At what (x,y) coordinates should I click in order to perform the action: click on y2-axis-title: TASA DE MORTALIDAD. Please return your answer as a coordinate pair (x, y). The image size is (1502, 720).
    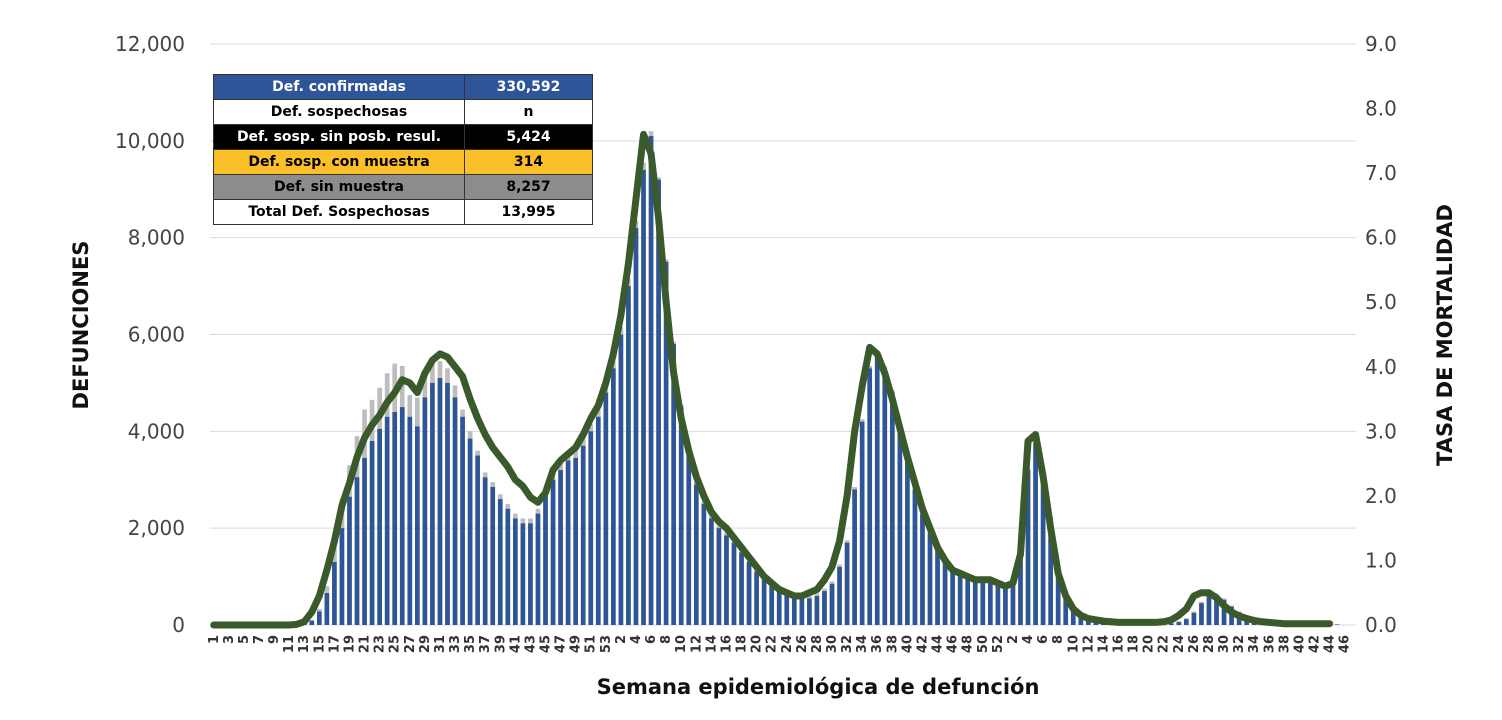
    Looking at the image, I should click on (1445, 335).